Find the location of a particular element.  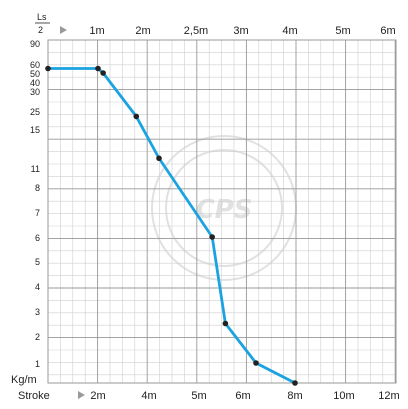

top-tick-label: 5m is located at coordinates (342, 31).